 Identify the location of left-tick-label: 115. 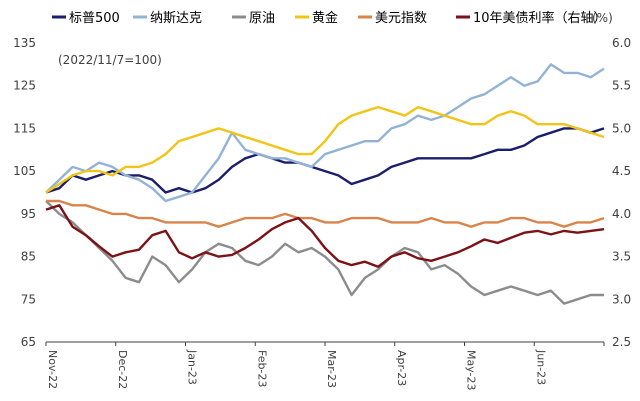
(24, 128).